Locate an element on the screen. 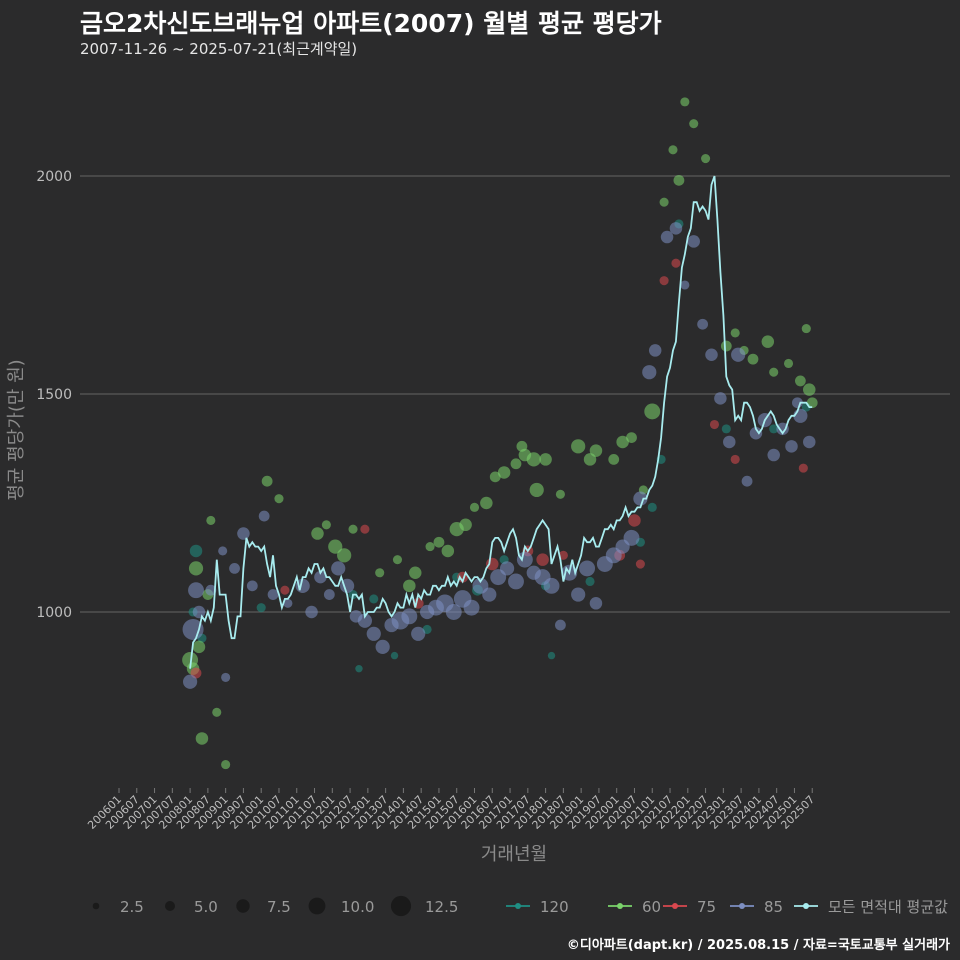 The width and height of the screenshot is (960, 960). chart-subtitle: 2007-11-26 ~ 2025-07-21(최근계약일) is located at coordinates (219, 49).